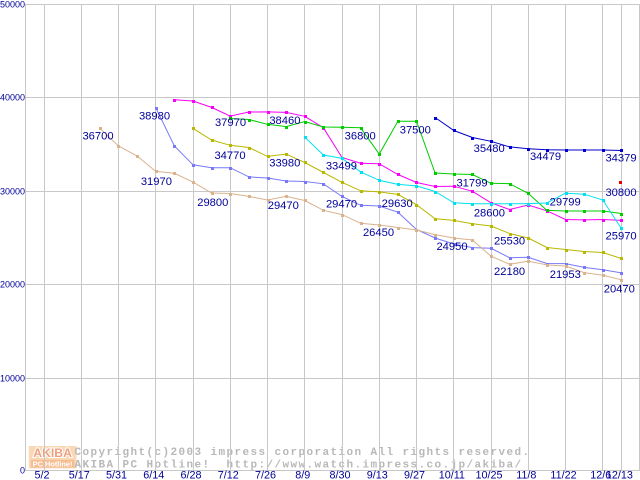 Image resolution: width=640 pixels, height=480 pixels. Describe the element at coordinates (154, 117) in the screenshot. I see `svg-text: 38980` at that location.